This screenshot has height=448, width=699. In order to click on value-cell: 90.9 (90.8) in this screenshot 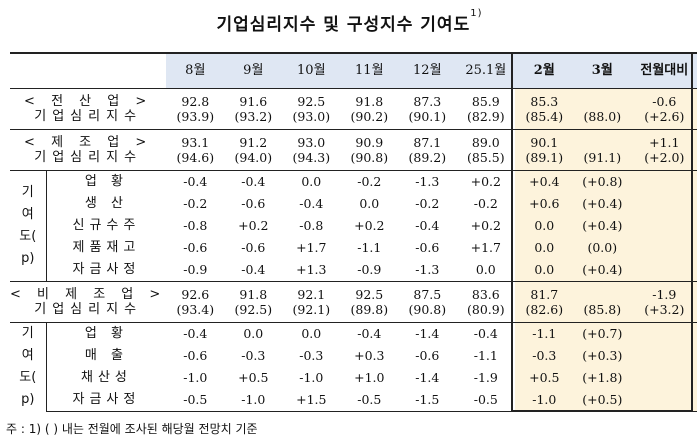, I will do `click(369, 150)`.